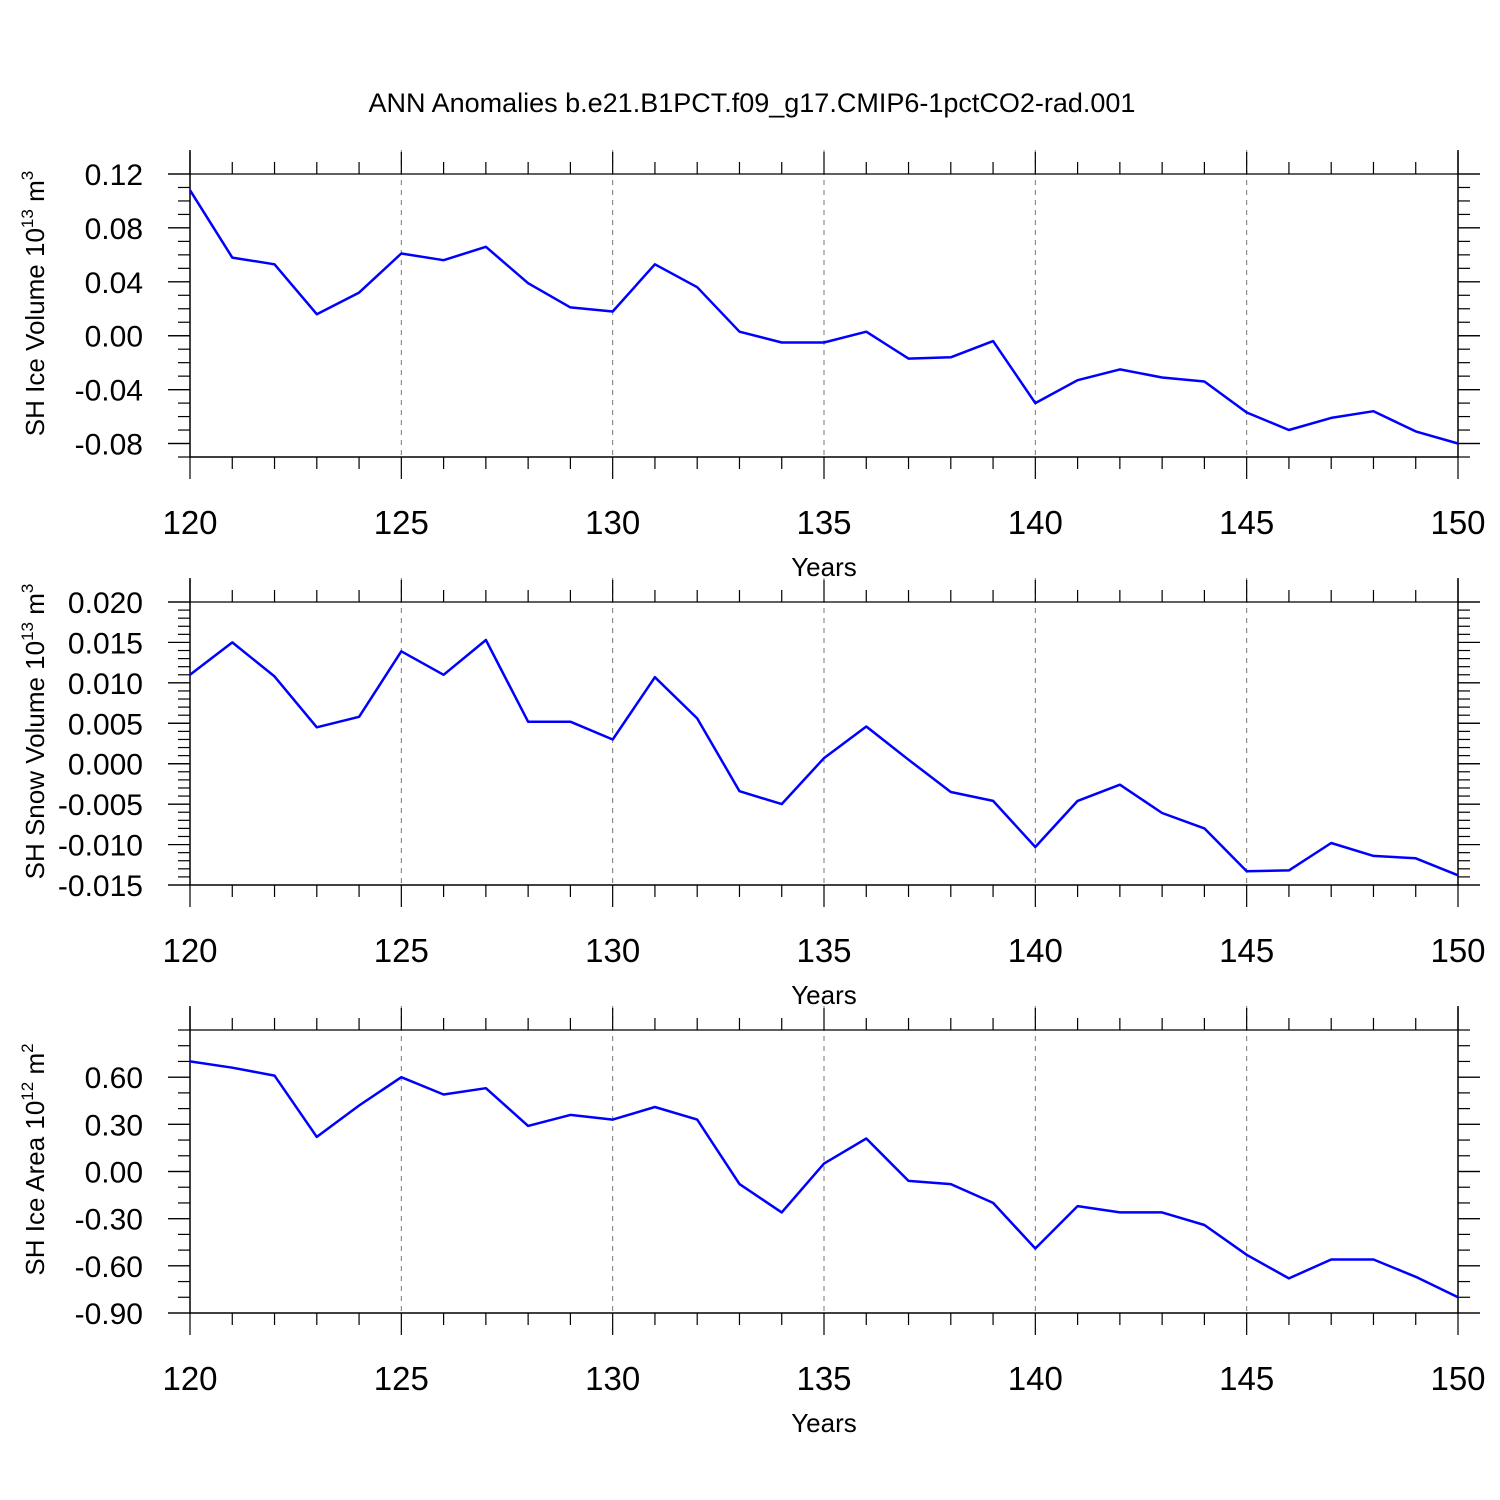  What do you see at coordinates (114, 1078) in the screenshot?
I see `p3-y-tick-label-0: 0.60` at bounding box center [114, 1078].